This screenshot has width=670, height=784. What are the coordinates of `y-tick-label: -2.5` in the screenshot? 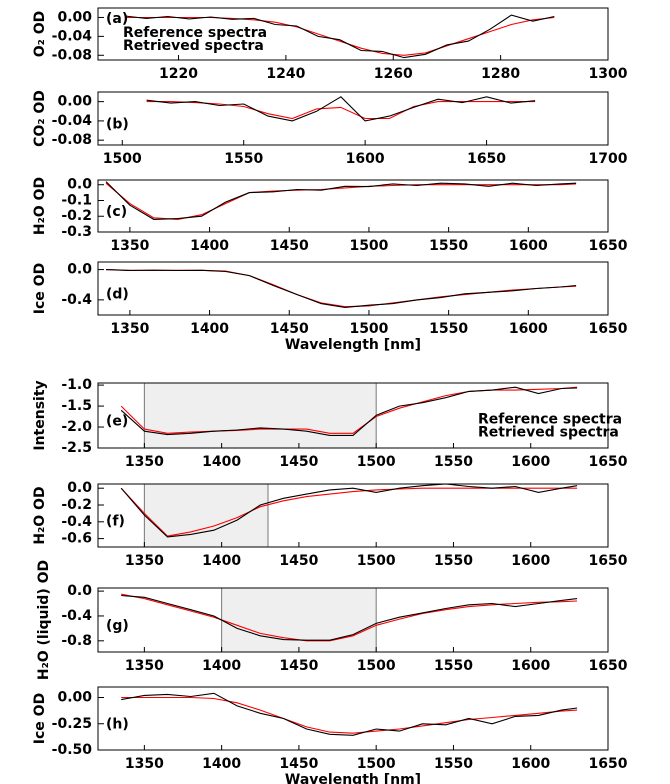 It's located at (76, 448).